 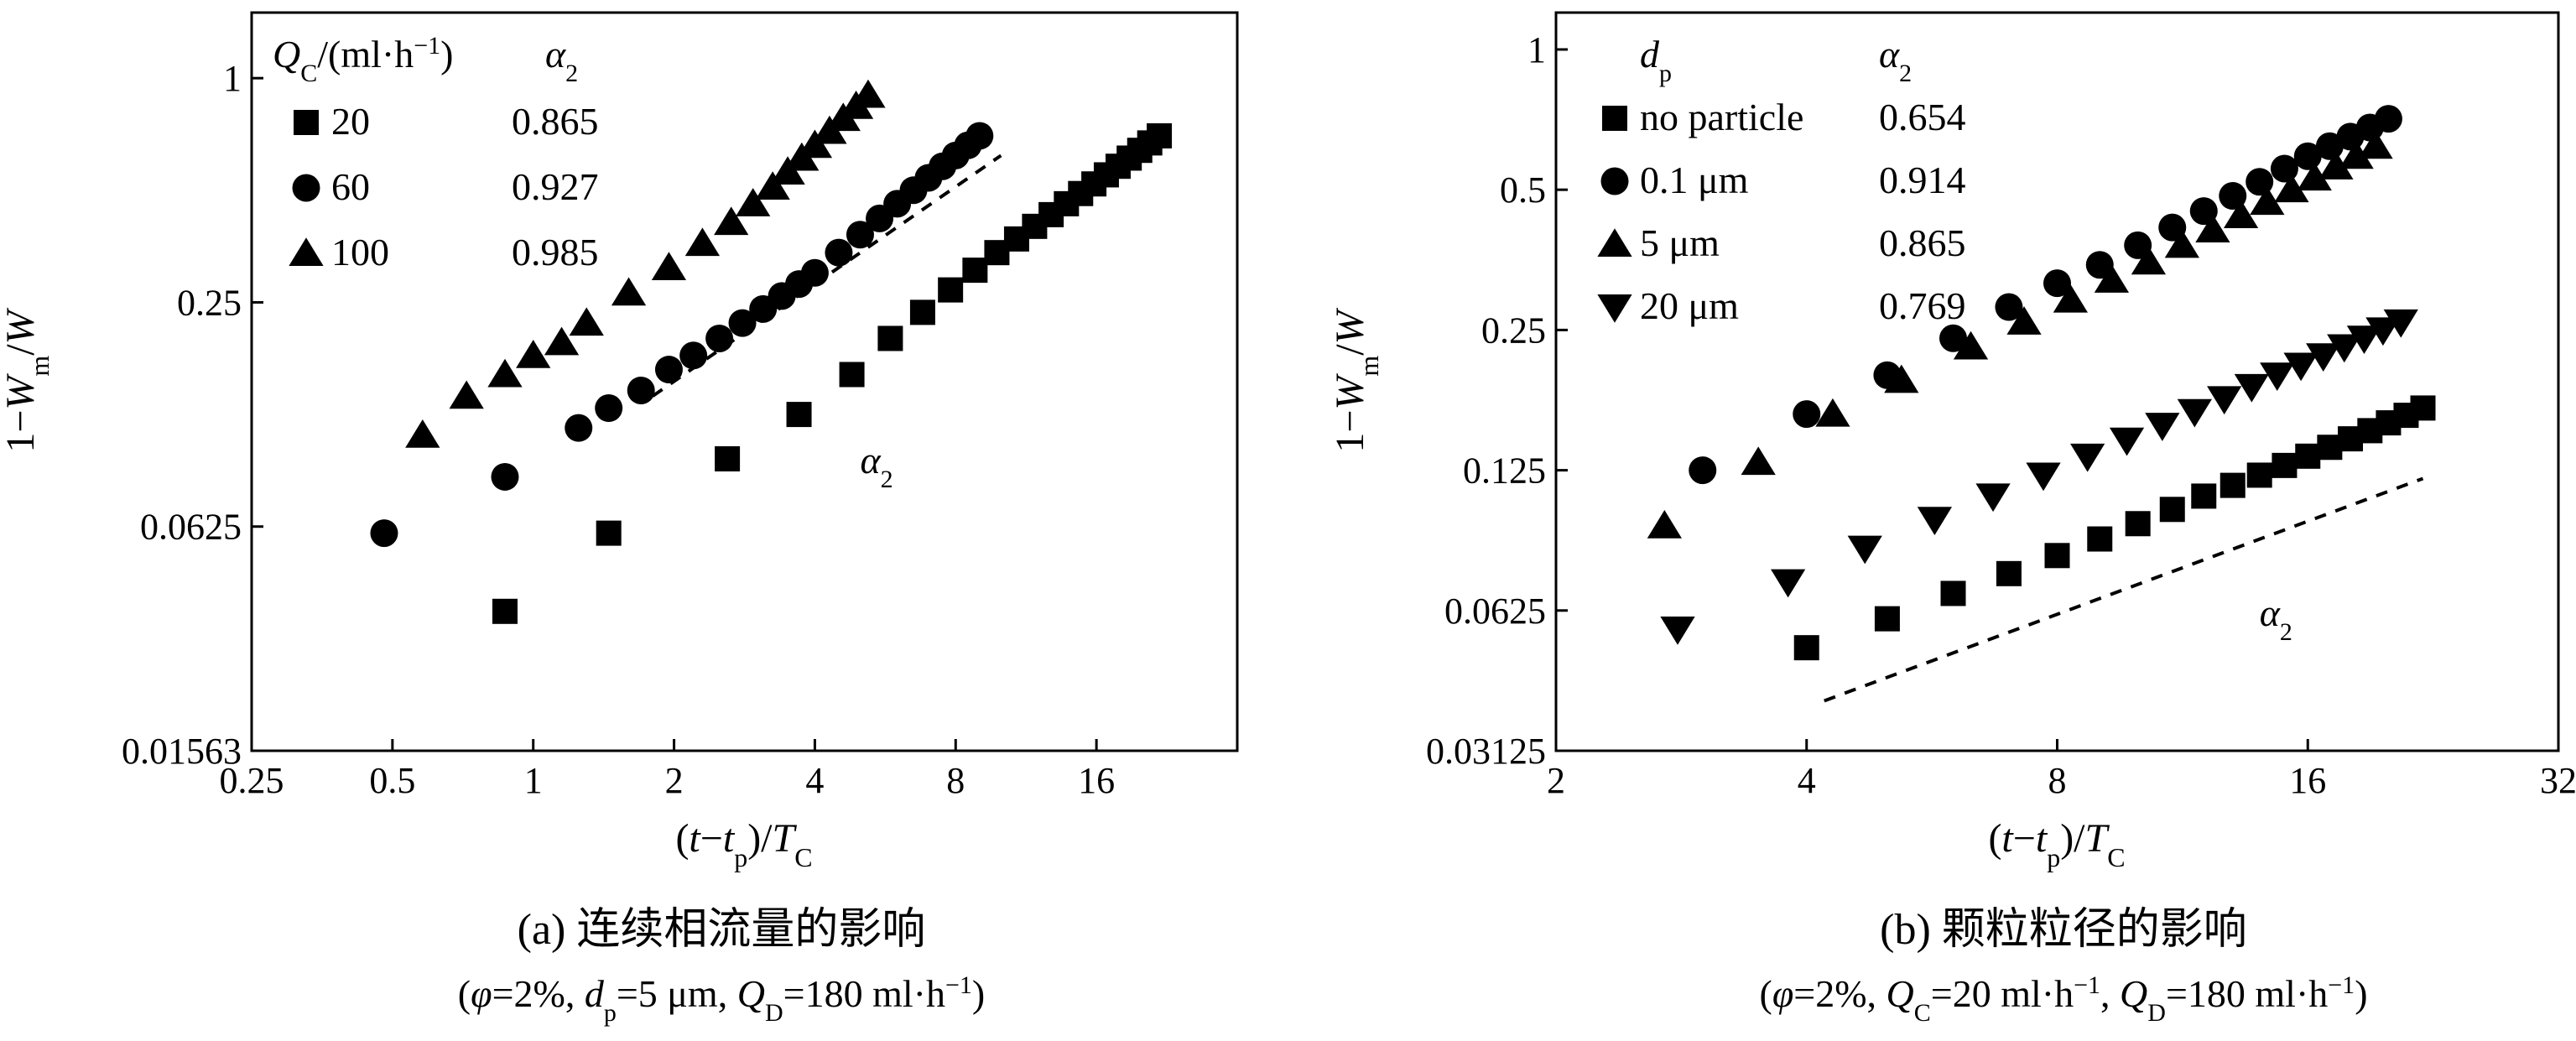 I want to click on legend-entry-label: 100, so click(x=360, y=252).